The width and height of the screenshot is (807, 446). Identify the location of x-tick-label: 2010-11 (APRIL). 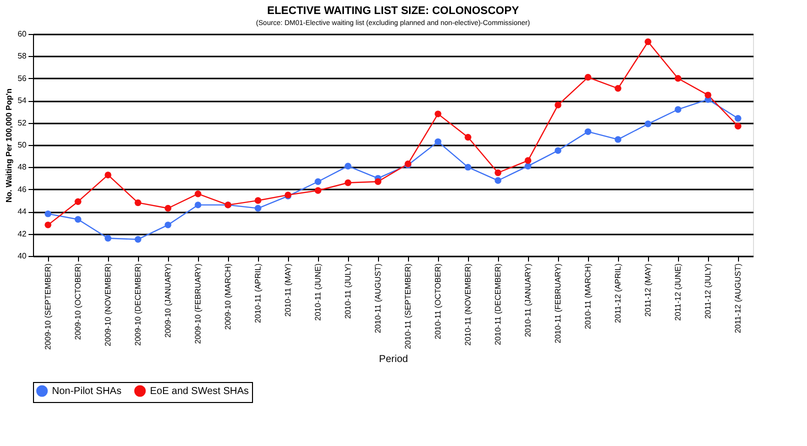
(258, 293).